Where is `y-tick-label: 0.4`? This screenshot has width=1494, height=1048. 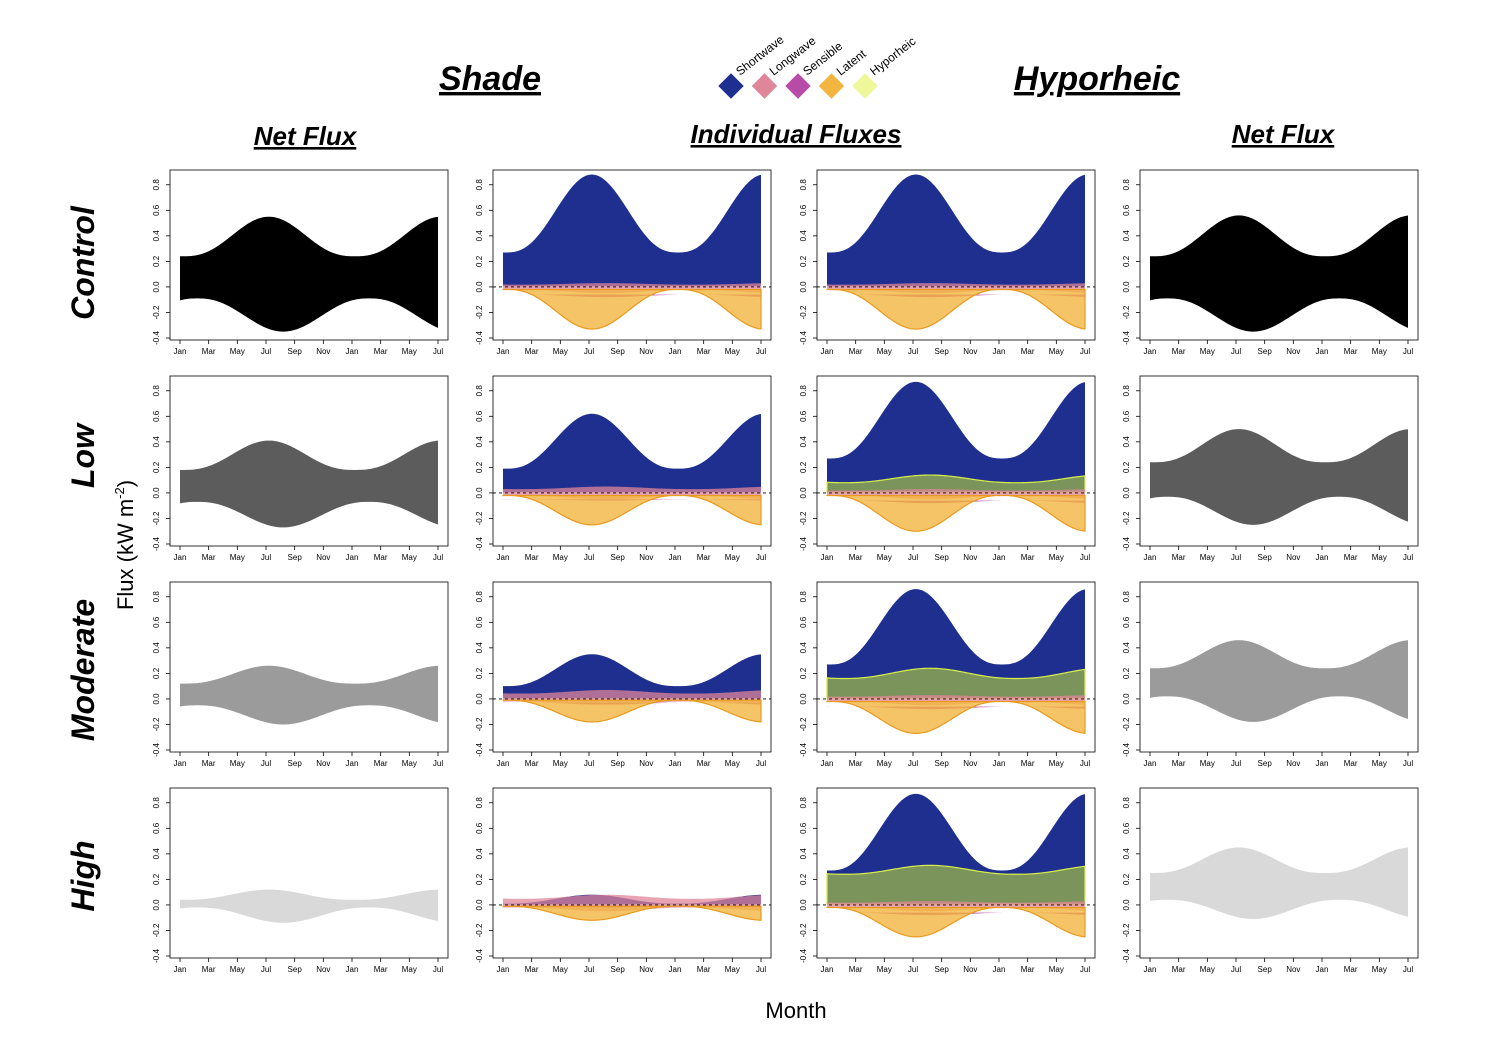
y-tick-label: 0.4 is located at coordinates (479, 236).